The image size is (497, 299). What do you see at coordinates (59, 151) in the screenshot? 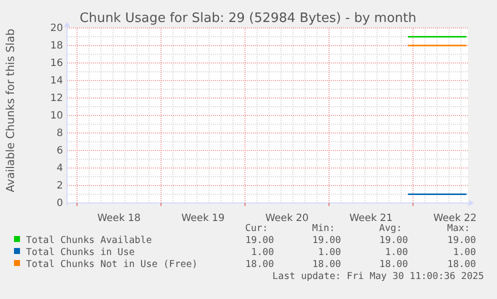
I see `y-tick-label: 6` at bounding box center [59, 151].